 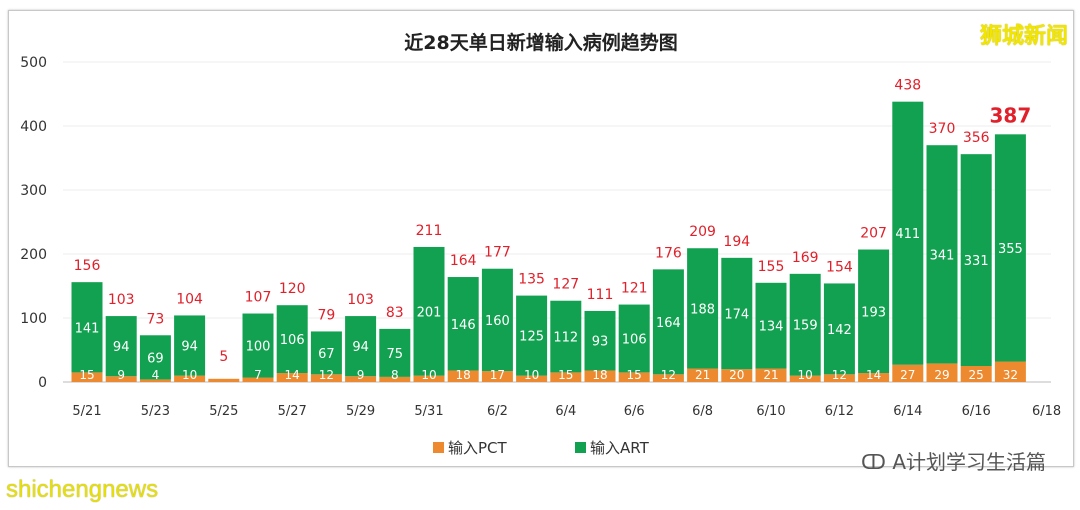 What do you see at coordinates (540, 42) in the screenshot?
I see `chart-title: 近28天单日新增输入病例趋势图` at bounding box center [540, 42].